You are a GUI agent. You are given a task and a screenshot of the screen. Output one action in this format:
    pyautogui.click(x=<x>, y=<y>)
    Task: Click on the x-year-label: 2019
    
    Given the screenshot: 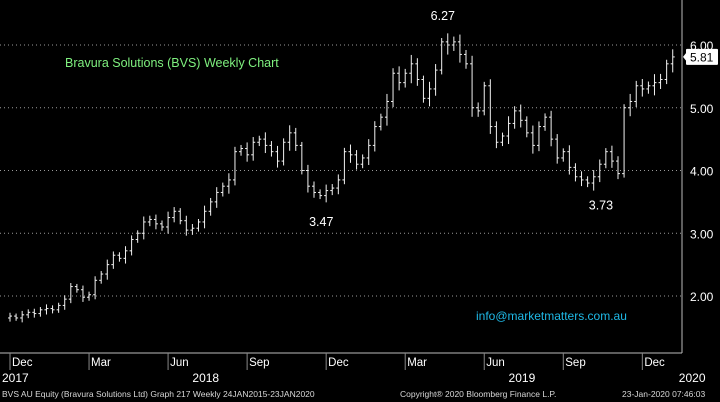 What is the action you would take?
    pyautogui.click(x=522, y=378)
    